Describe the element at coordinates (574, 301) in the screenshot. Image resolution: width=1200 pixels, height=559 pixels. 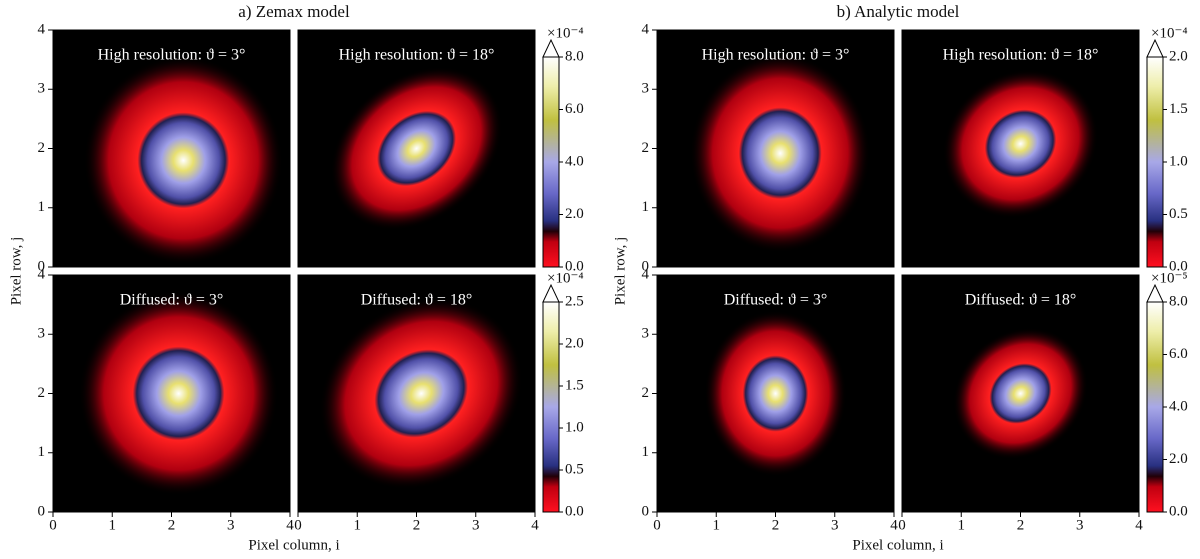
I see `colorbar-tick-label: 2.5` at that location.